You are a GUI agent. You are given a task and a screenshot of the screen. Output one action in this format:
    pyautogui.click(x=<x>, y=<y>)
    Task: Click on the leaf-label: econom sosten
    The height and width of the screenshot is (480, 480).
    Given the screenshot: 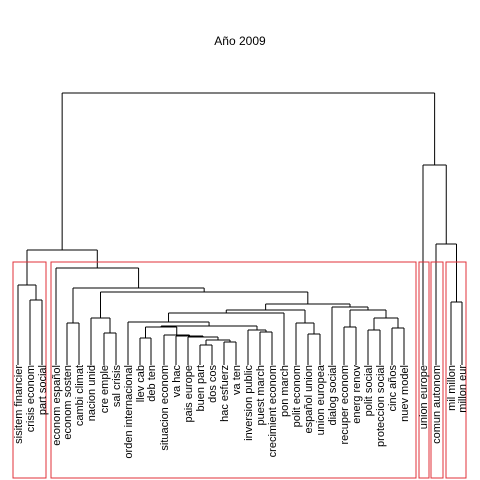 What is the action you would take?
    pyautogui.click(x=68, y=402)
    